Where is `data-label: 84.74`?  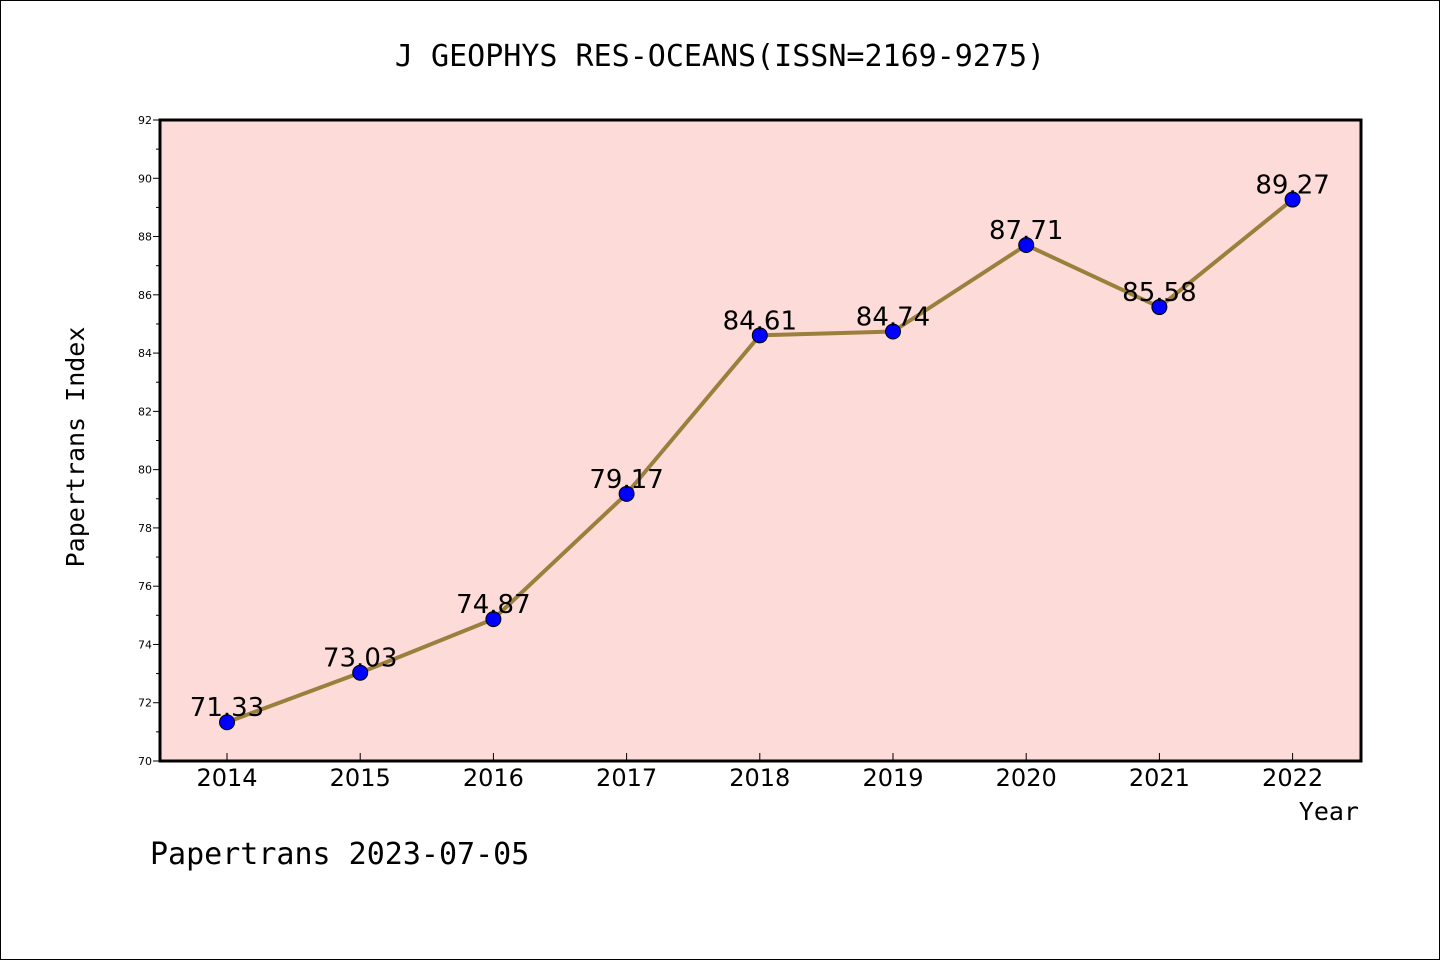 data-label: 84.74 is located at coordinates (893, 318).